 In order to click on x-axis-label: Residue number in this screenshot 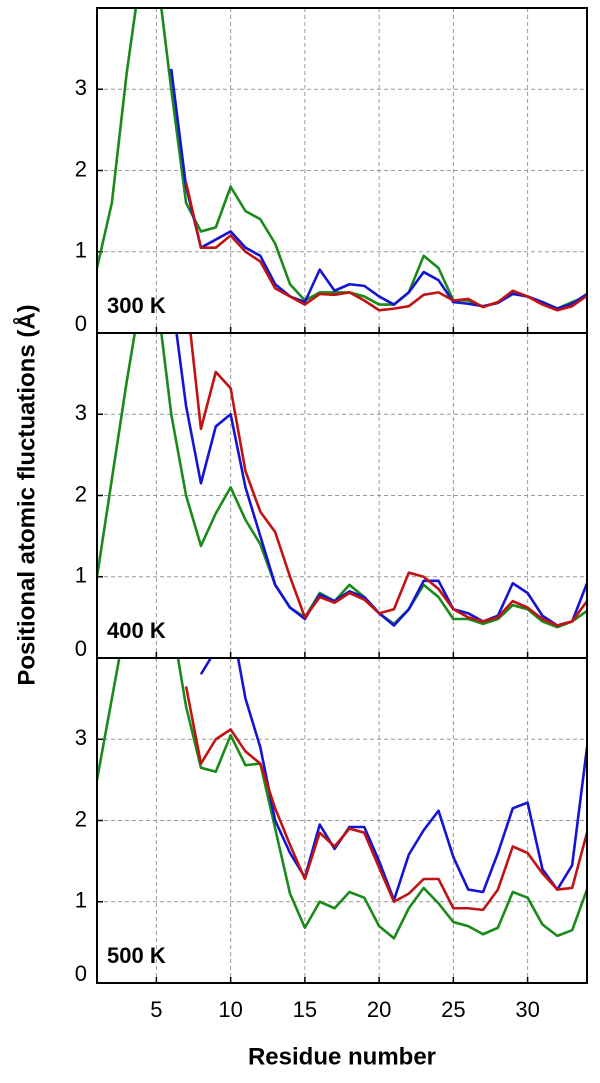, I will do `click(342, 1056)`.